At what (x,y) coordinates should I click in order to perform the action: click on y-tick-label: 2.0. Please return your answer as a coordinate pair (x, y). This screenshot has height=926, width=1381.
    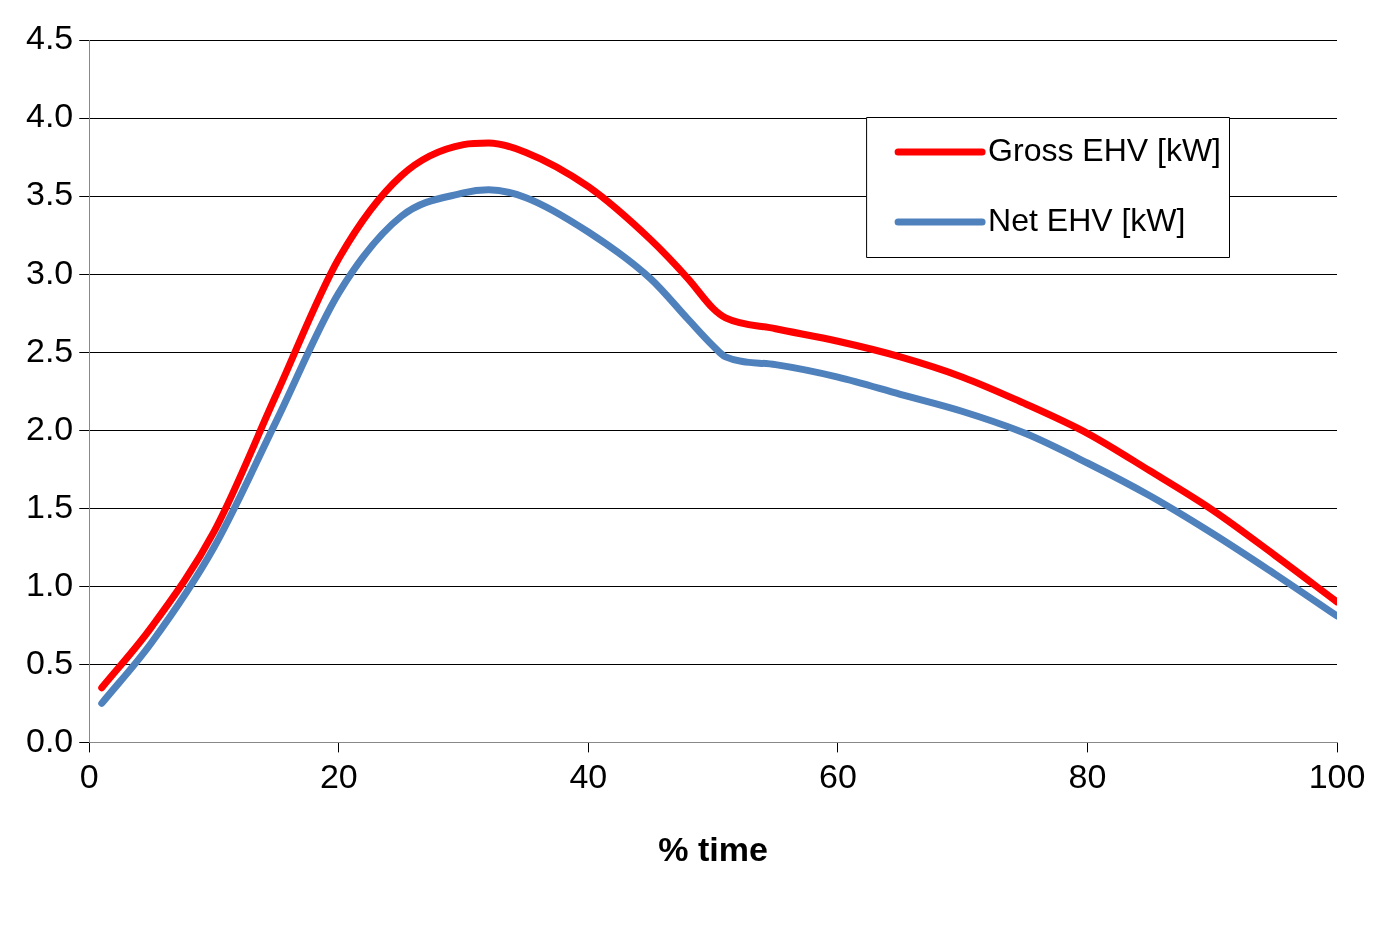
    Looking at the image, I should click on (50, 427).